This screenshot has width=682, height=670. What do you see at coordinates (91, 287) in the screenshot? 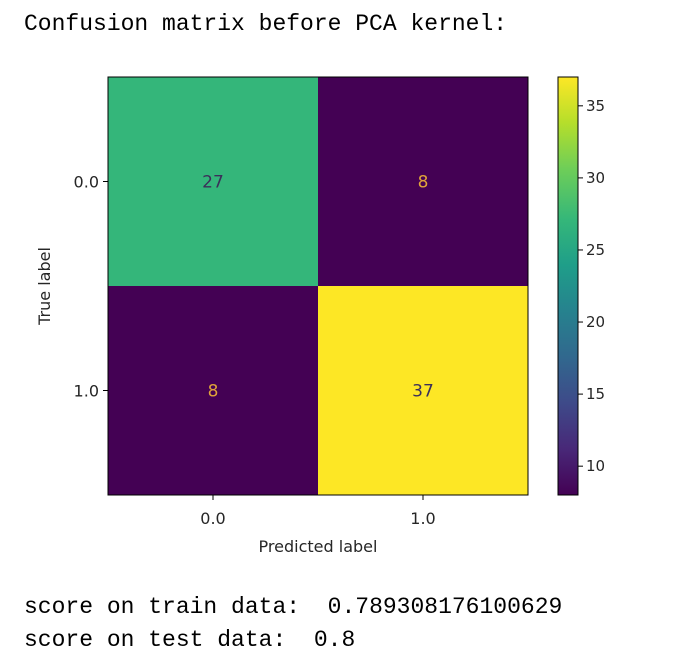
I see `y-ticks: 0.0 1.0` at bounding box center [91, 287].